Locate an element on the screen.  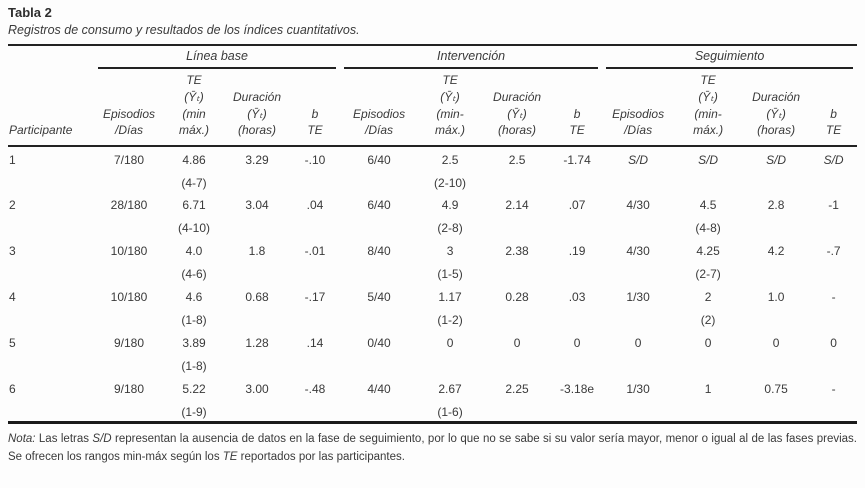
data-cell: 2 (2) is located at coordinates (708, 308).